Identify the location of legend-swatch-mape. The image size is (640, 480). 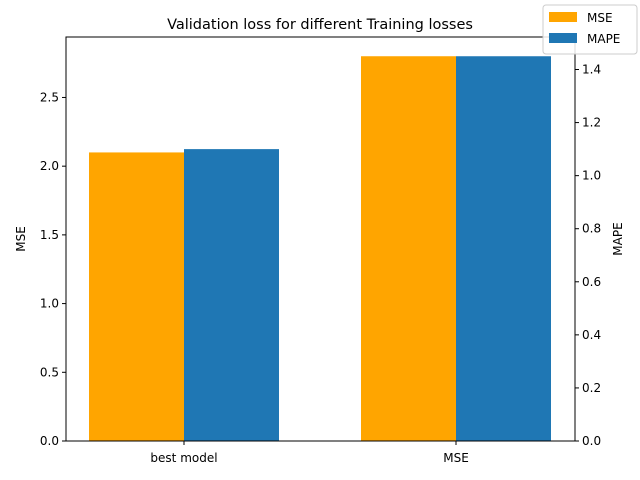
(563, 38).